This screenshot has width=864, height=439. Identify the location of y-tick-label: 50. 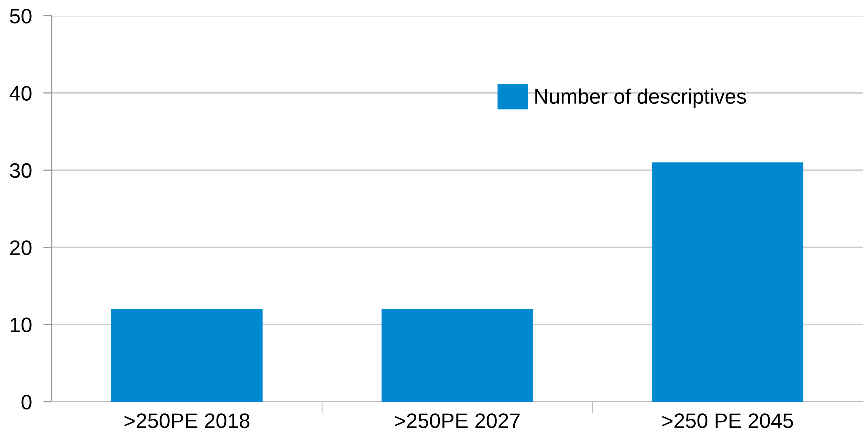
(21, 16).